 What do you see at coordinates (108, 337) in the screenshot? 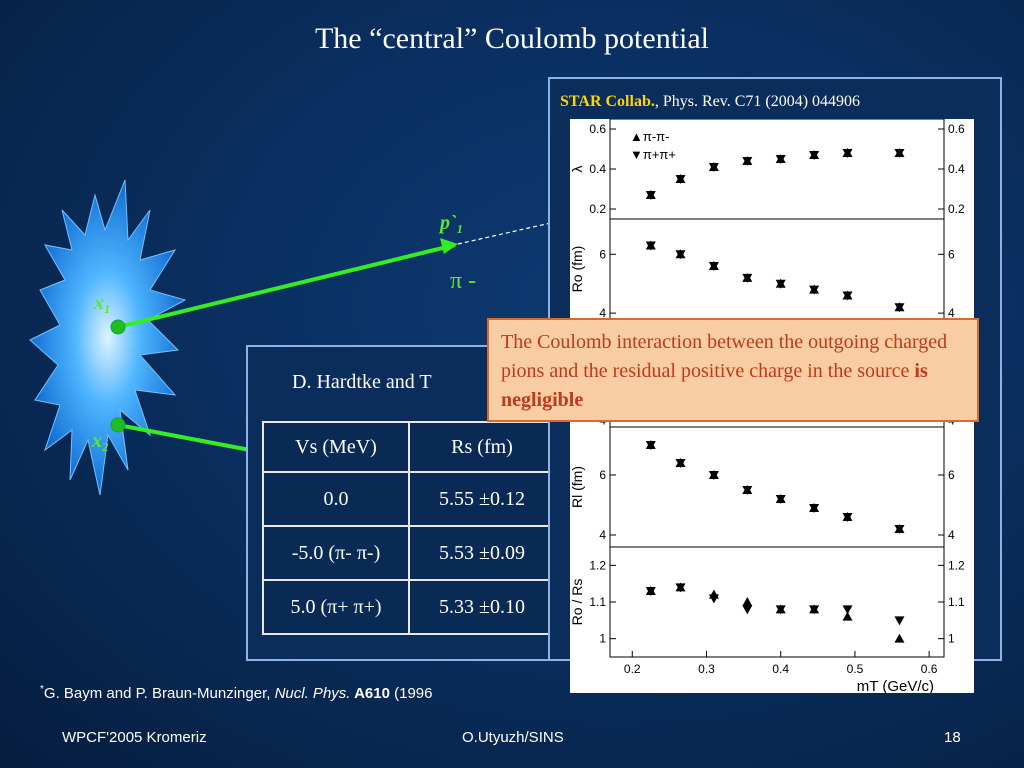
I see `source-star` at bounding box center [108, 337].